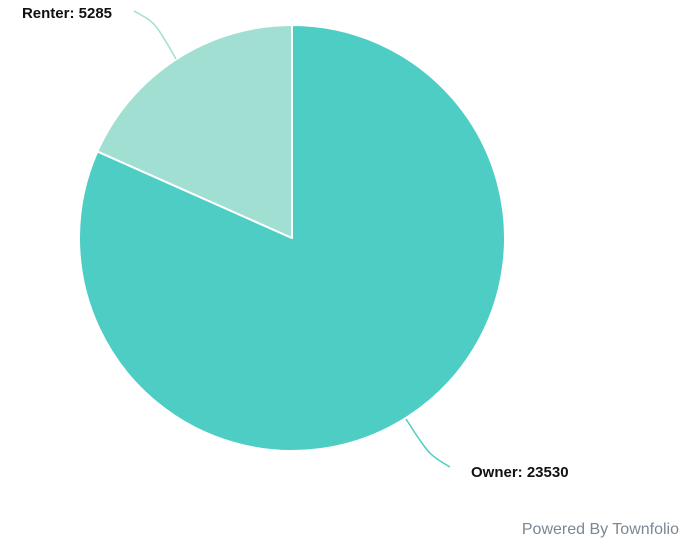 This screenshot has height=543, width=685. What do you see at coordinates (194, 131) in the screenshot?
I see `pie-slice-renter` at bounding box center [194, 131].